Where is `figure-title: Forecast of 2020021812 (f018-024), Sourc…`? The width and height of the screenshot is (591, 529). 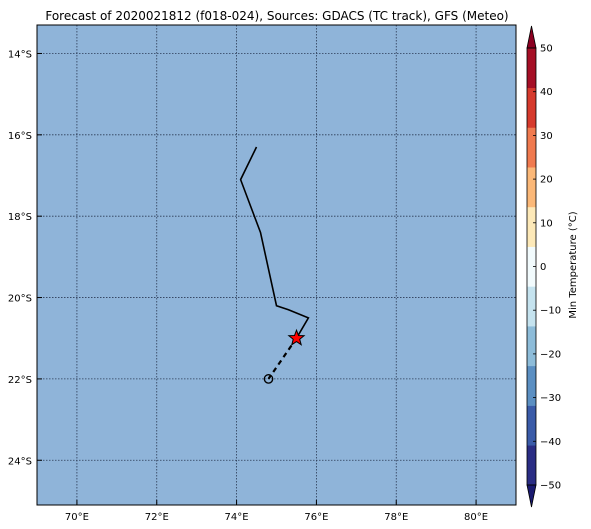 figure-title: Forecast of 2020021812 (f018-024), Sourc… is located at coordinates (276, 16).